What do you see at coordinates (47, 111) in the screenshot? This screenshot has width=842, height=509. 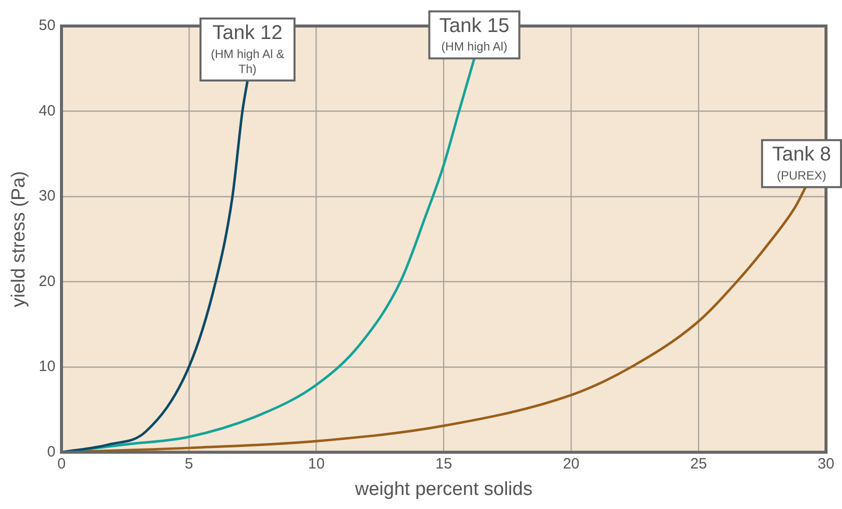 I see `y-tick-label: 40` at bounding box center [47, 111].